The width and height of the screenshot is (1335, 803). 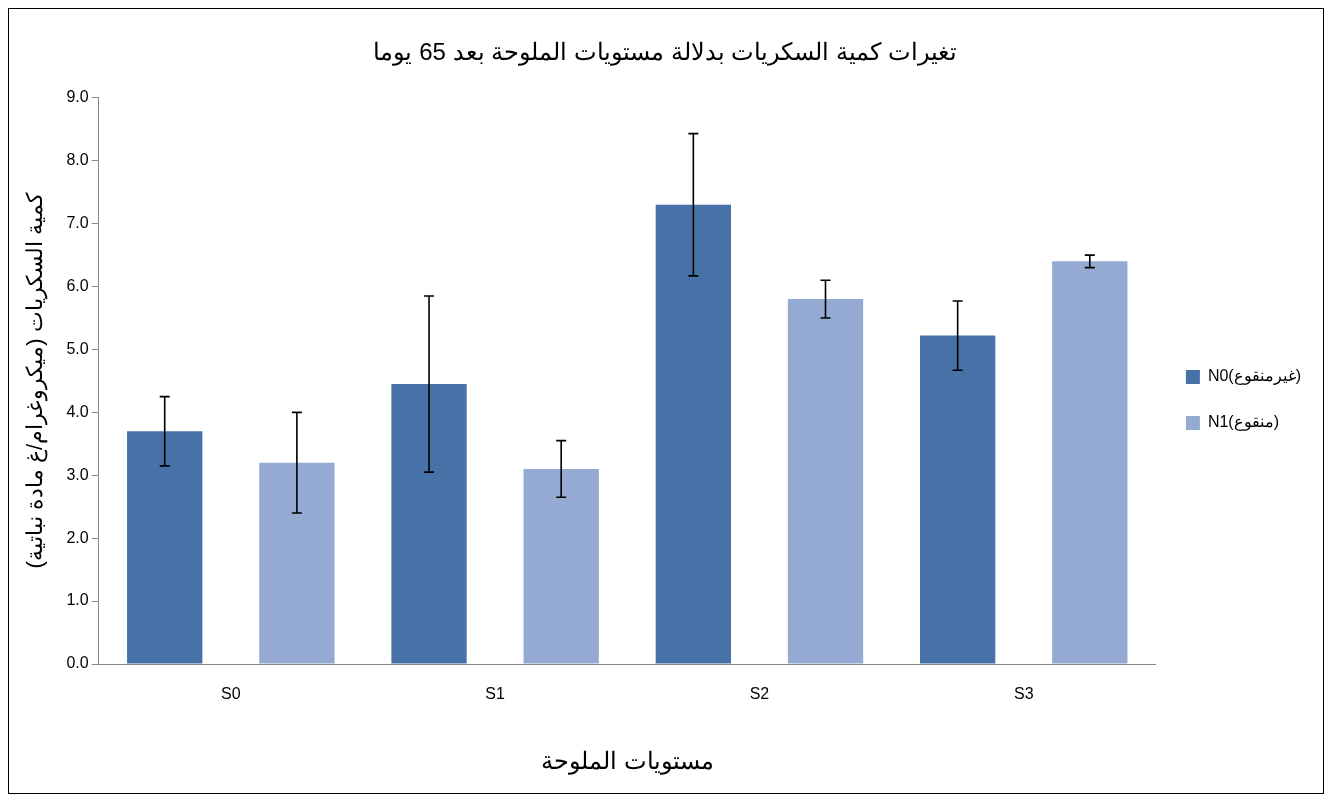 I want to click on y-tick-label: 8.0, so click(x=77, y=160).